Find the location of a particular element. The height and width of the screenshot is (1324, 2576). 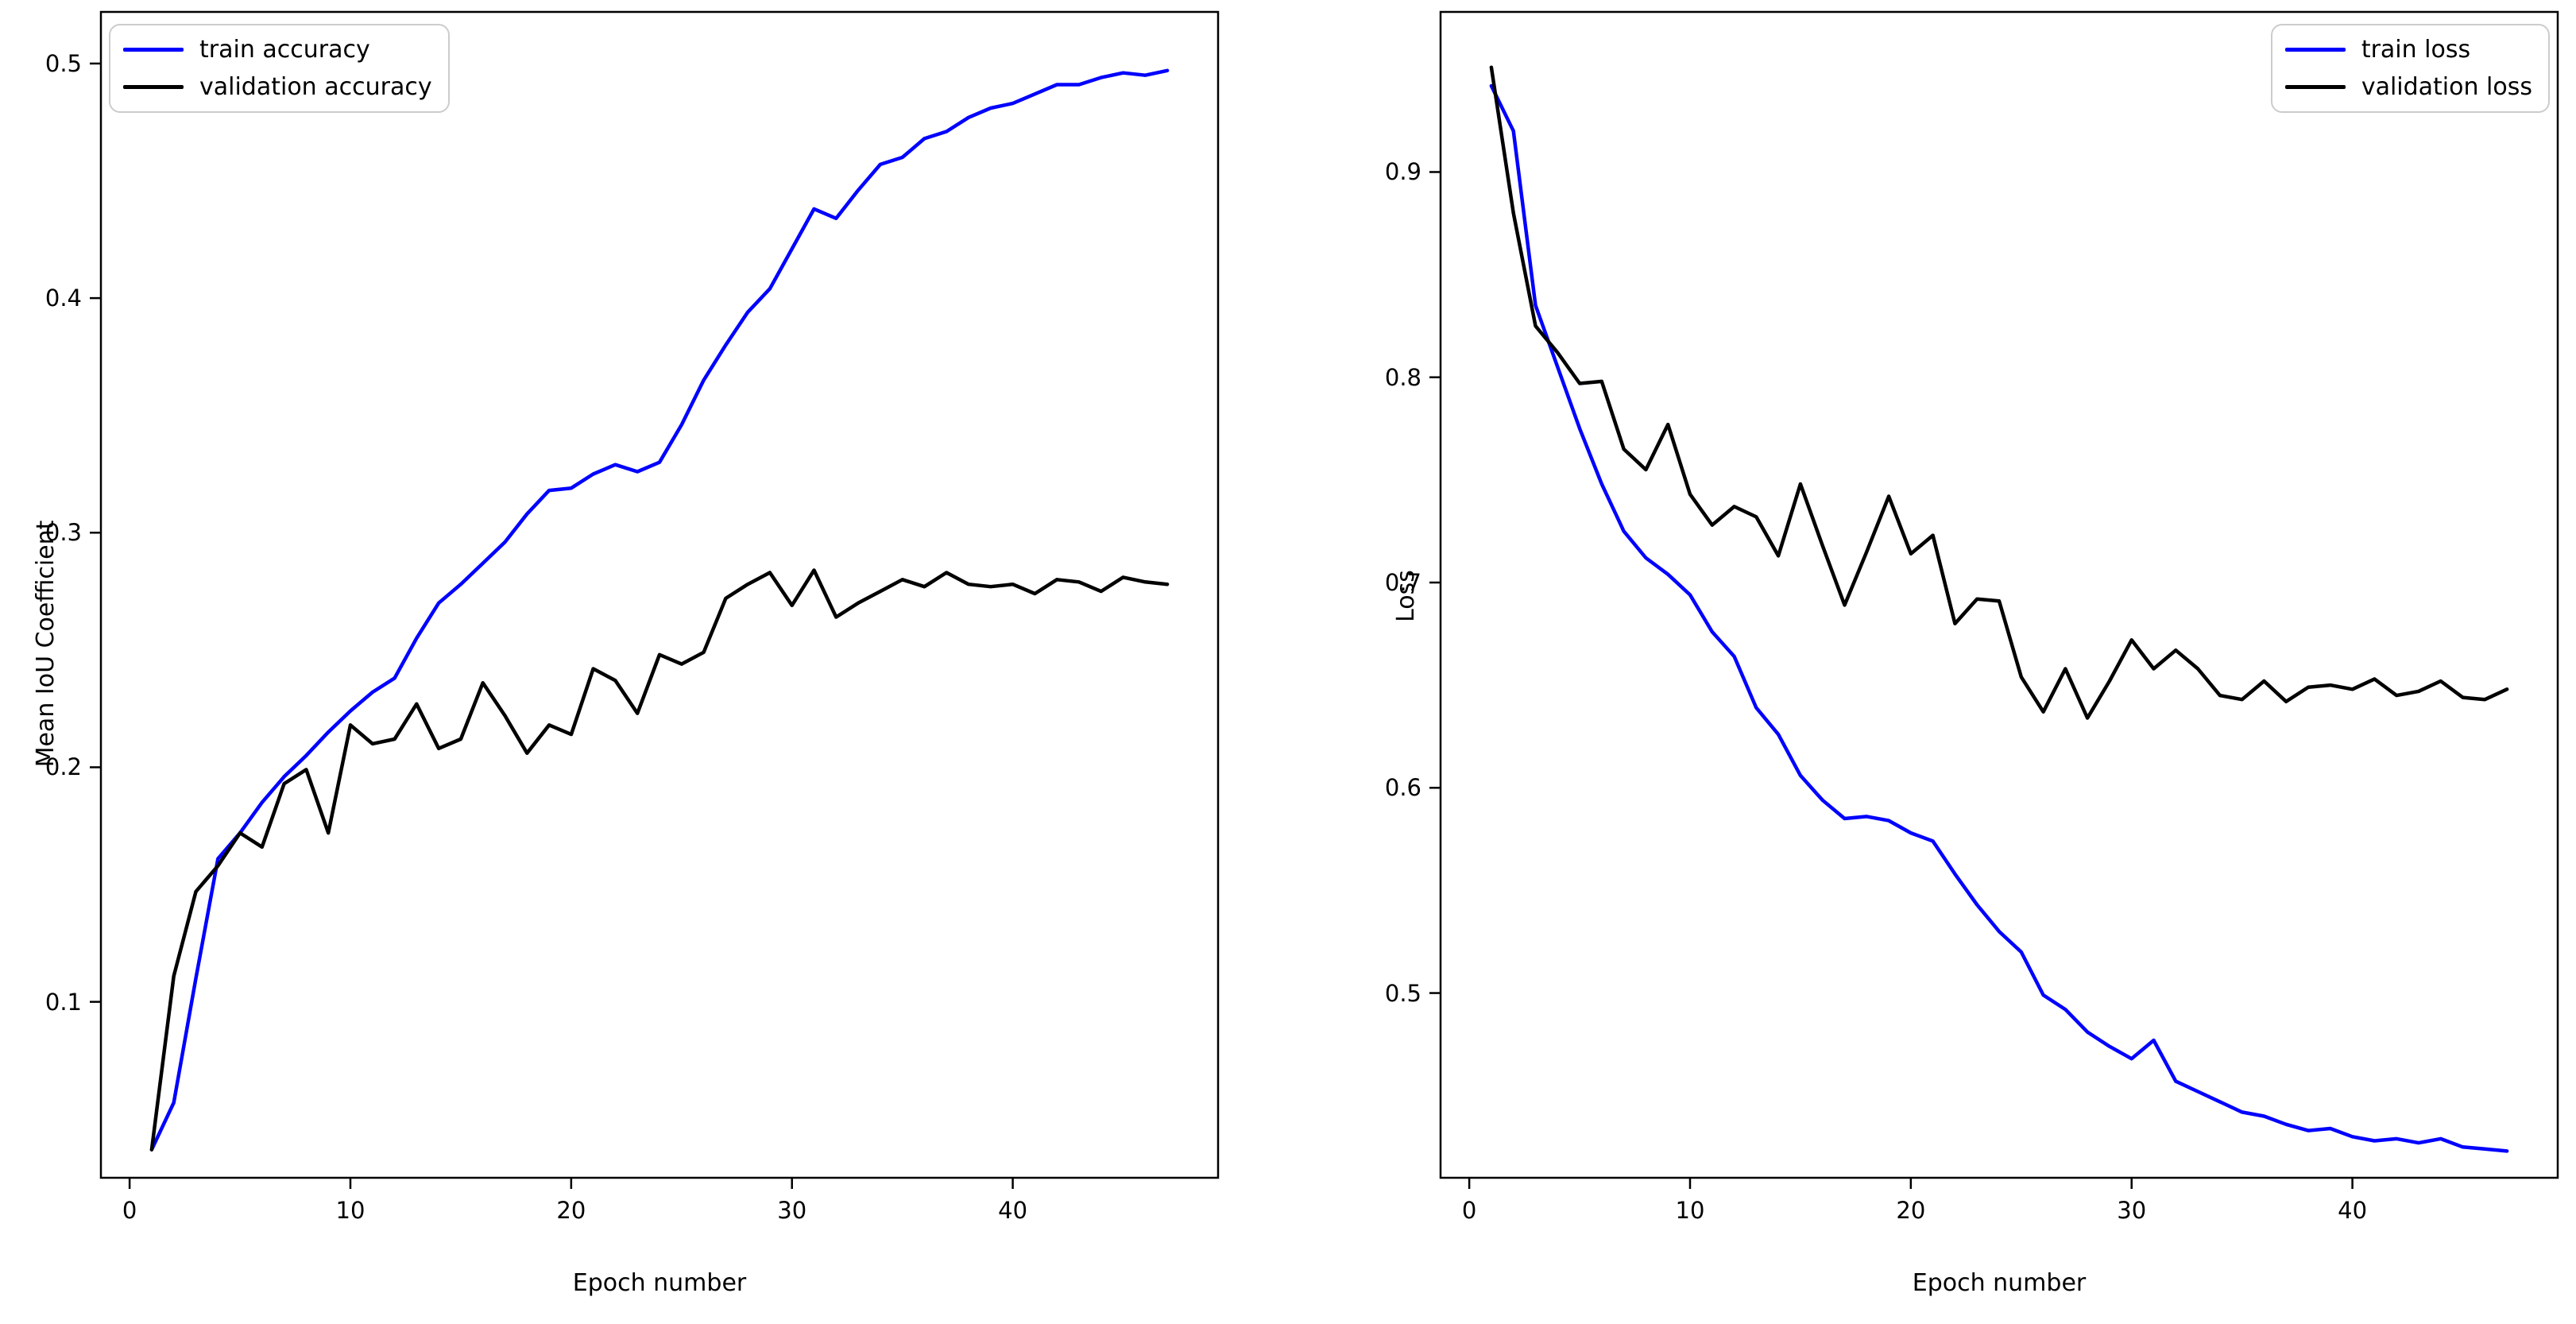

y-tick-label: 0.1 is located at coordinates (63, 1002).